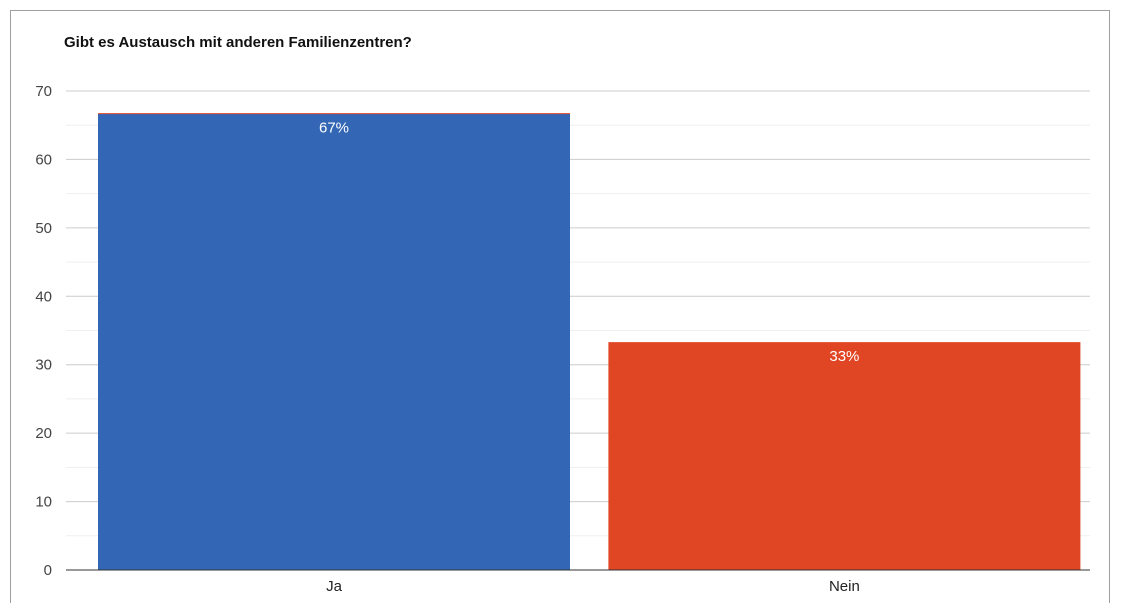 The image size is (1122, 605). Describe the element at coordinates (43, 91) in the screenshot. I see `y-tick-label: 70` at that location.